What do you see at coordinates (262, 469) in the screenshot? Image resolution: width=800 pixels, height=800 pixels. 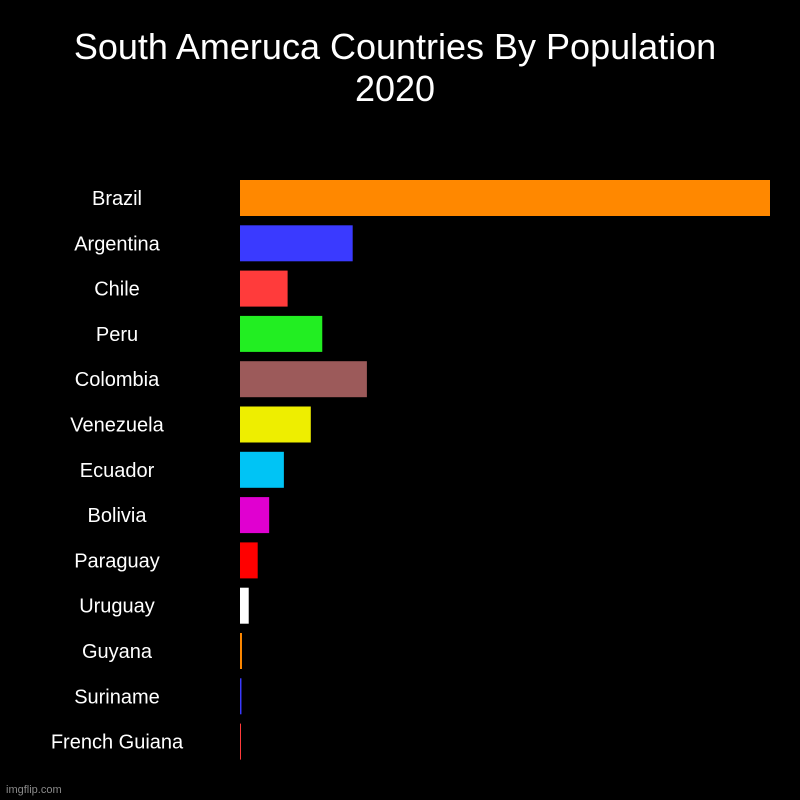 I see `bar-ecuador` at bounding box center [262, 469].